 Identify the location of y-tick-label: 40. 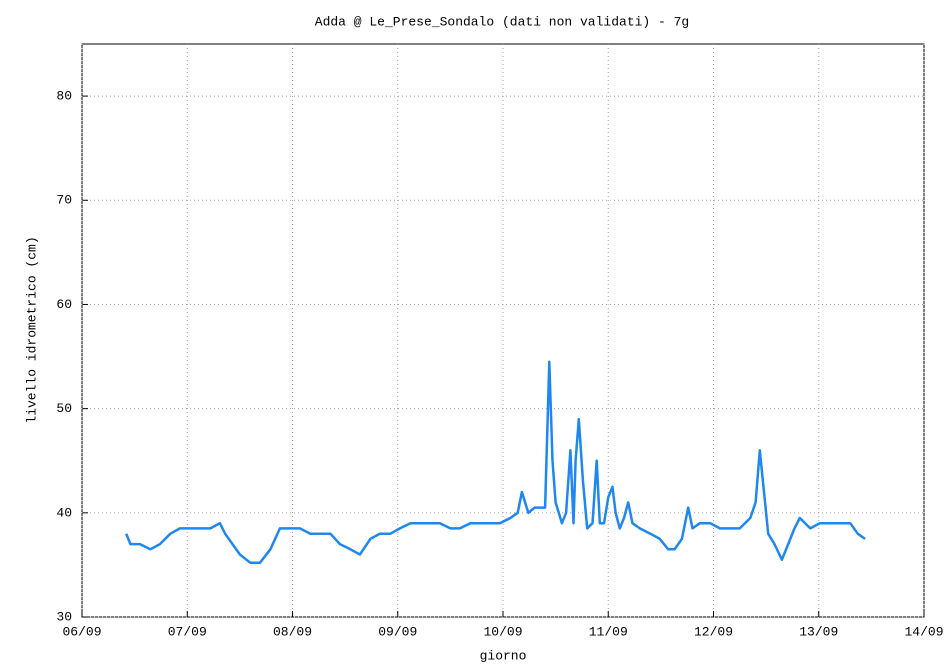
(64, 512).